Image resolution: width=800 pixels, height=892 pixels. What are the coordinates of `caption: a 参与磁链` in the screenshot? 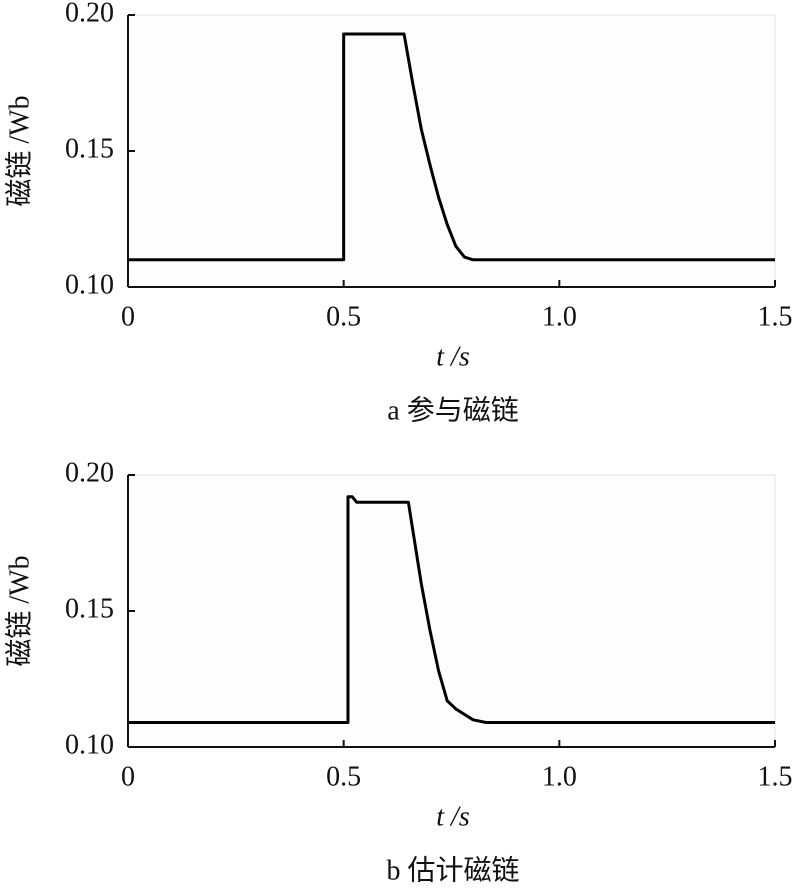 It's located at (452, 410).